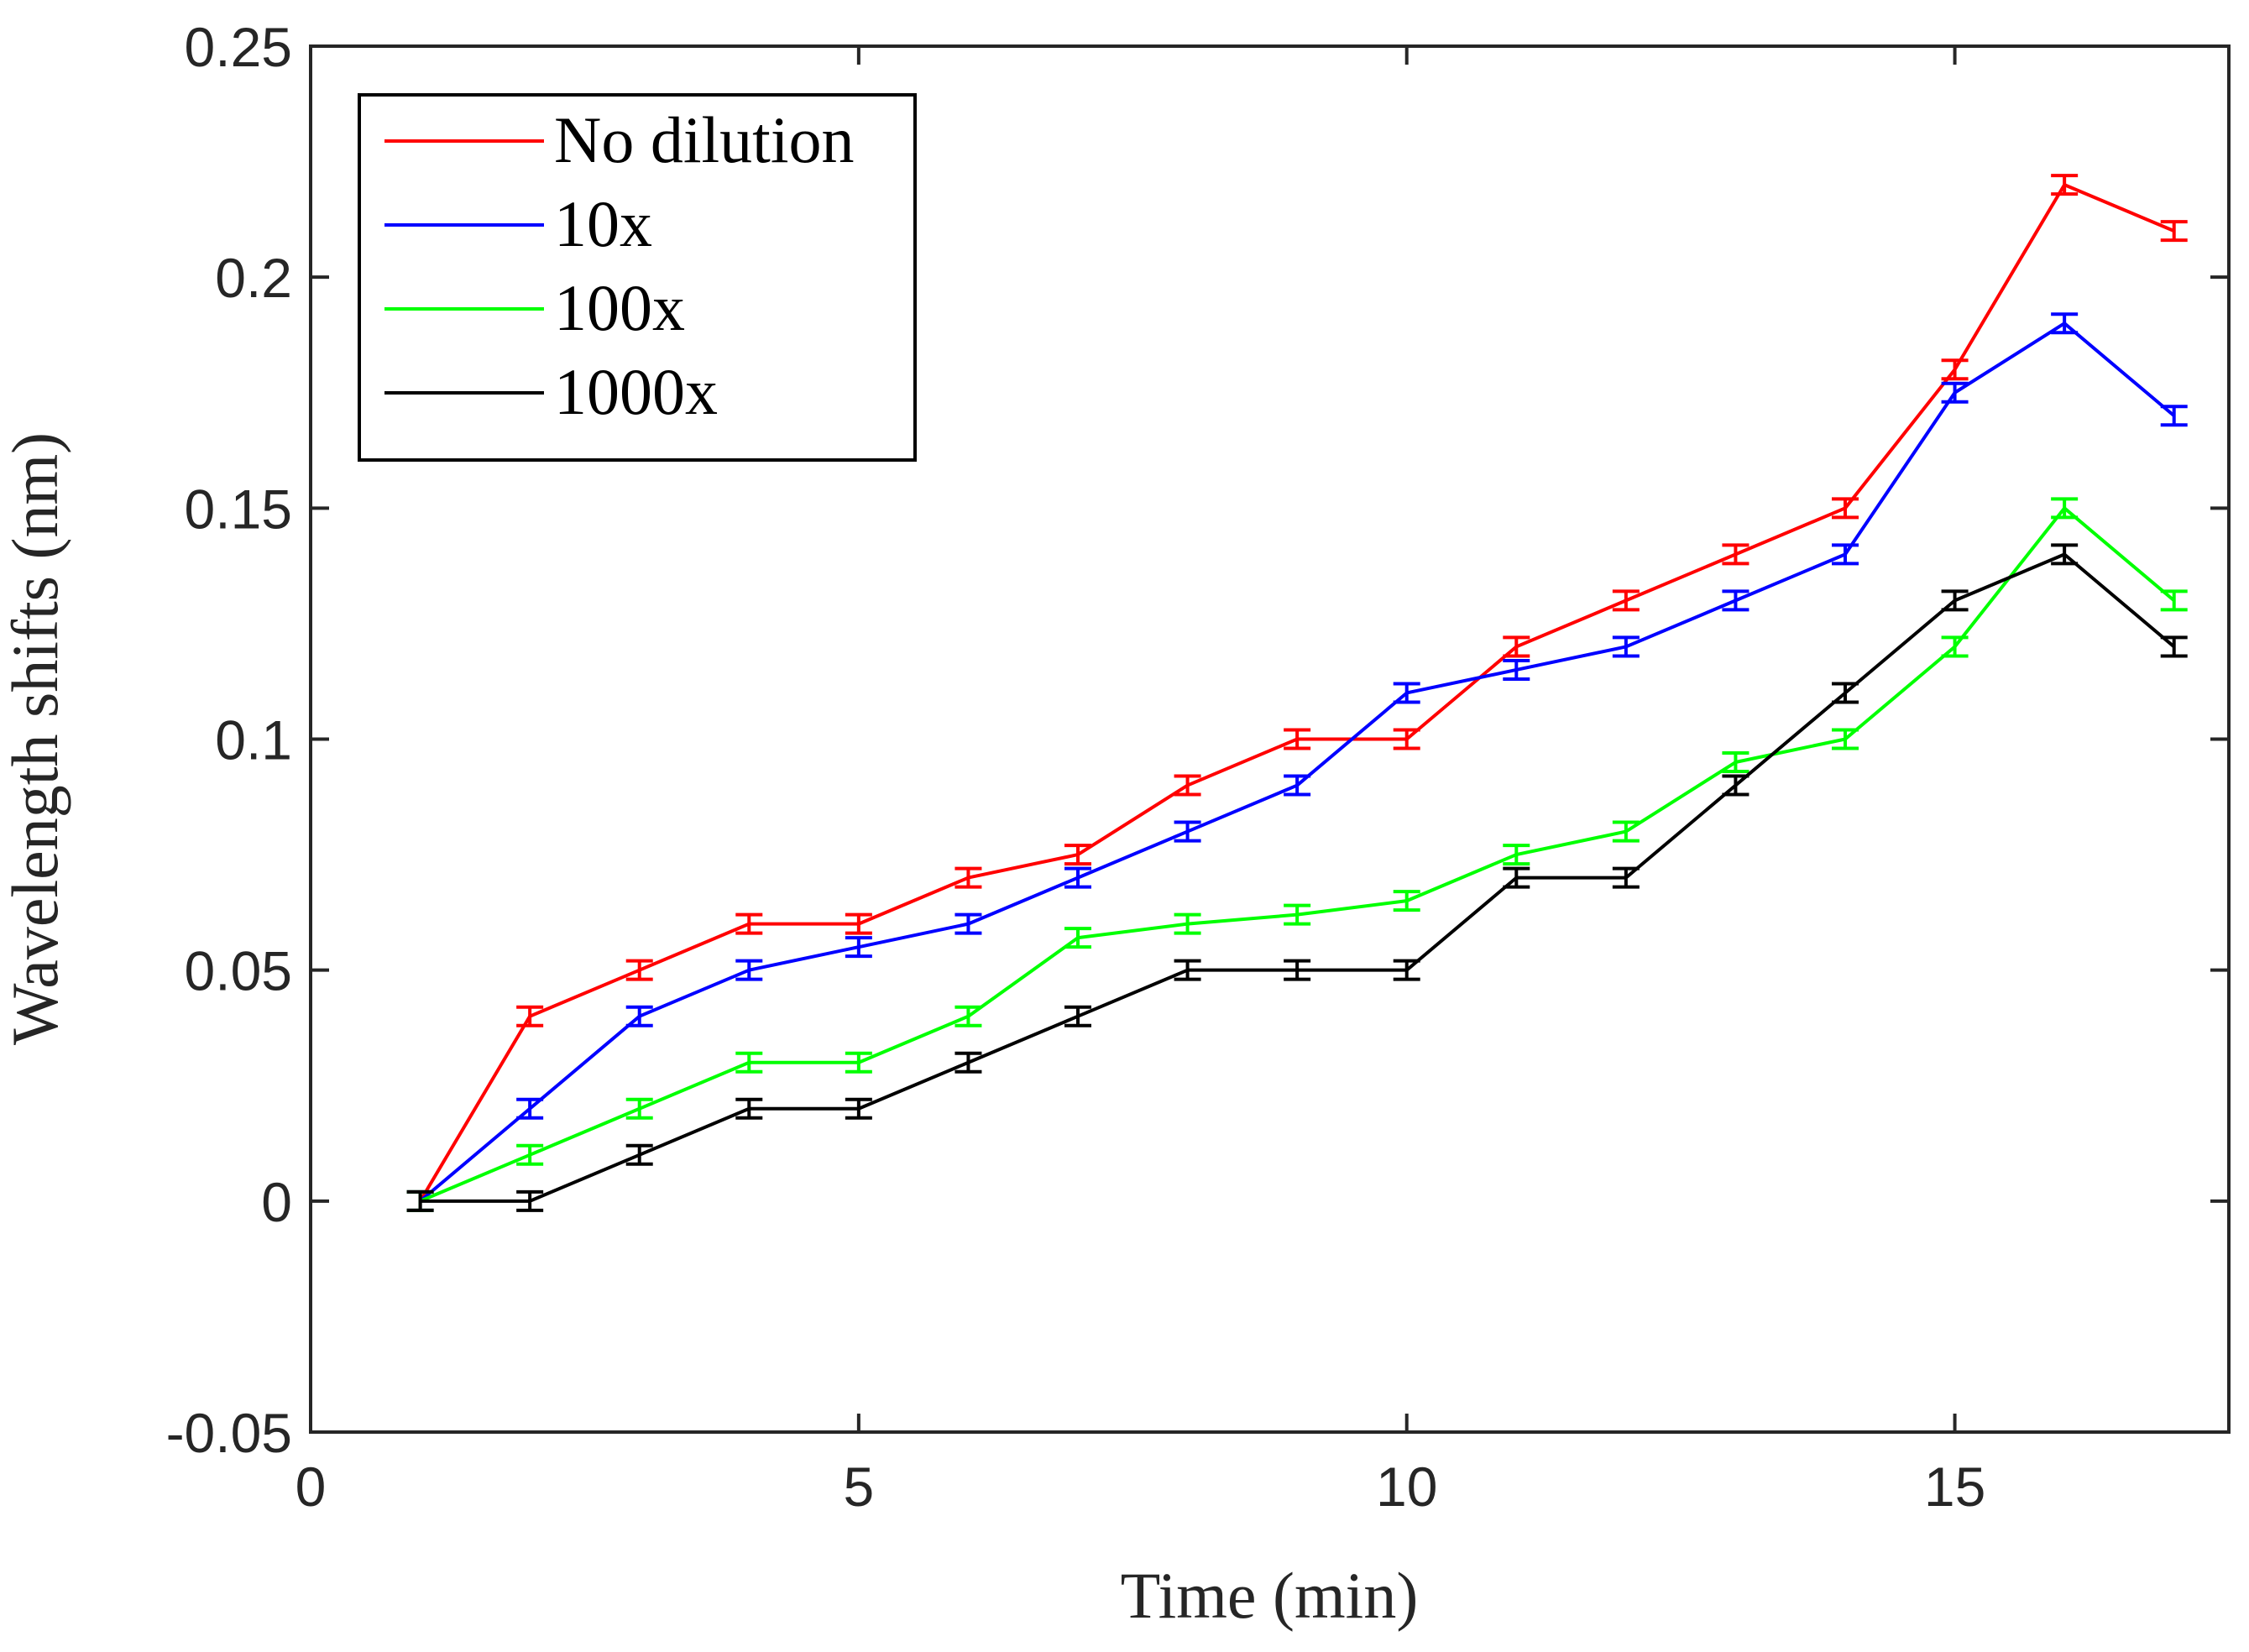 The height and width of the screenshot is (1652, 2249). Describe the element at coordinates (238, 47) in the screenshot. I see `y-tick-label: 0.25` at that location.